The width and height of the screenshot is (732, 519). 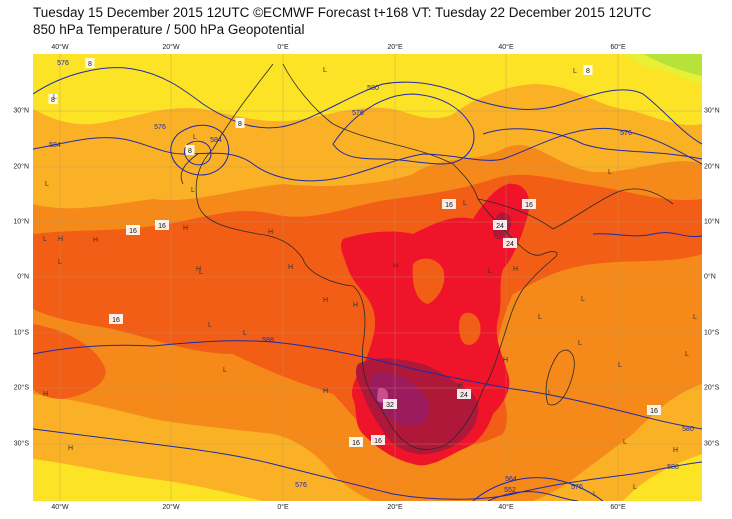 I want to click on svg-text: 584, so click(x=55, y=145).